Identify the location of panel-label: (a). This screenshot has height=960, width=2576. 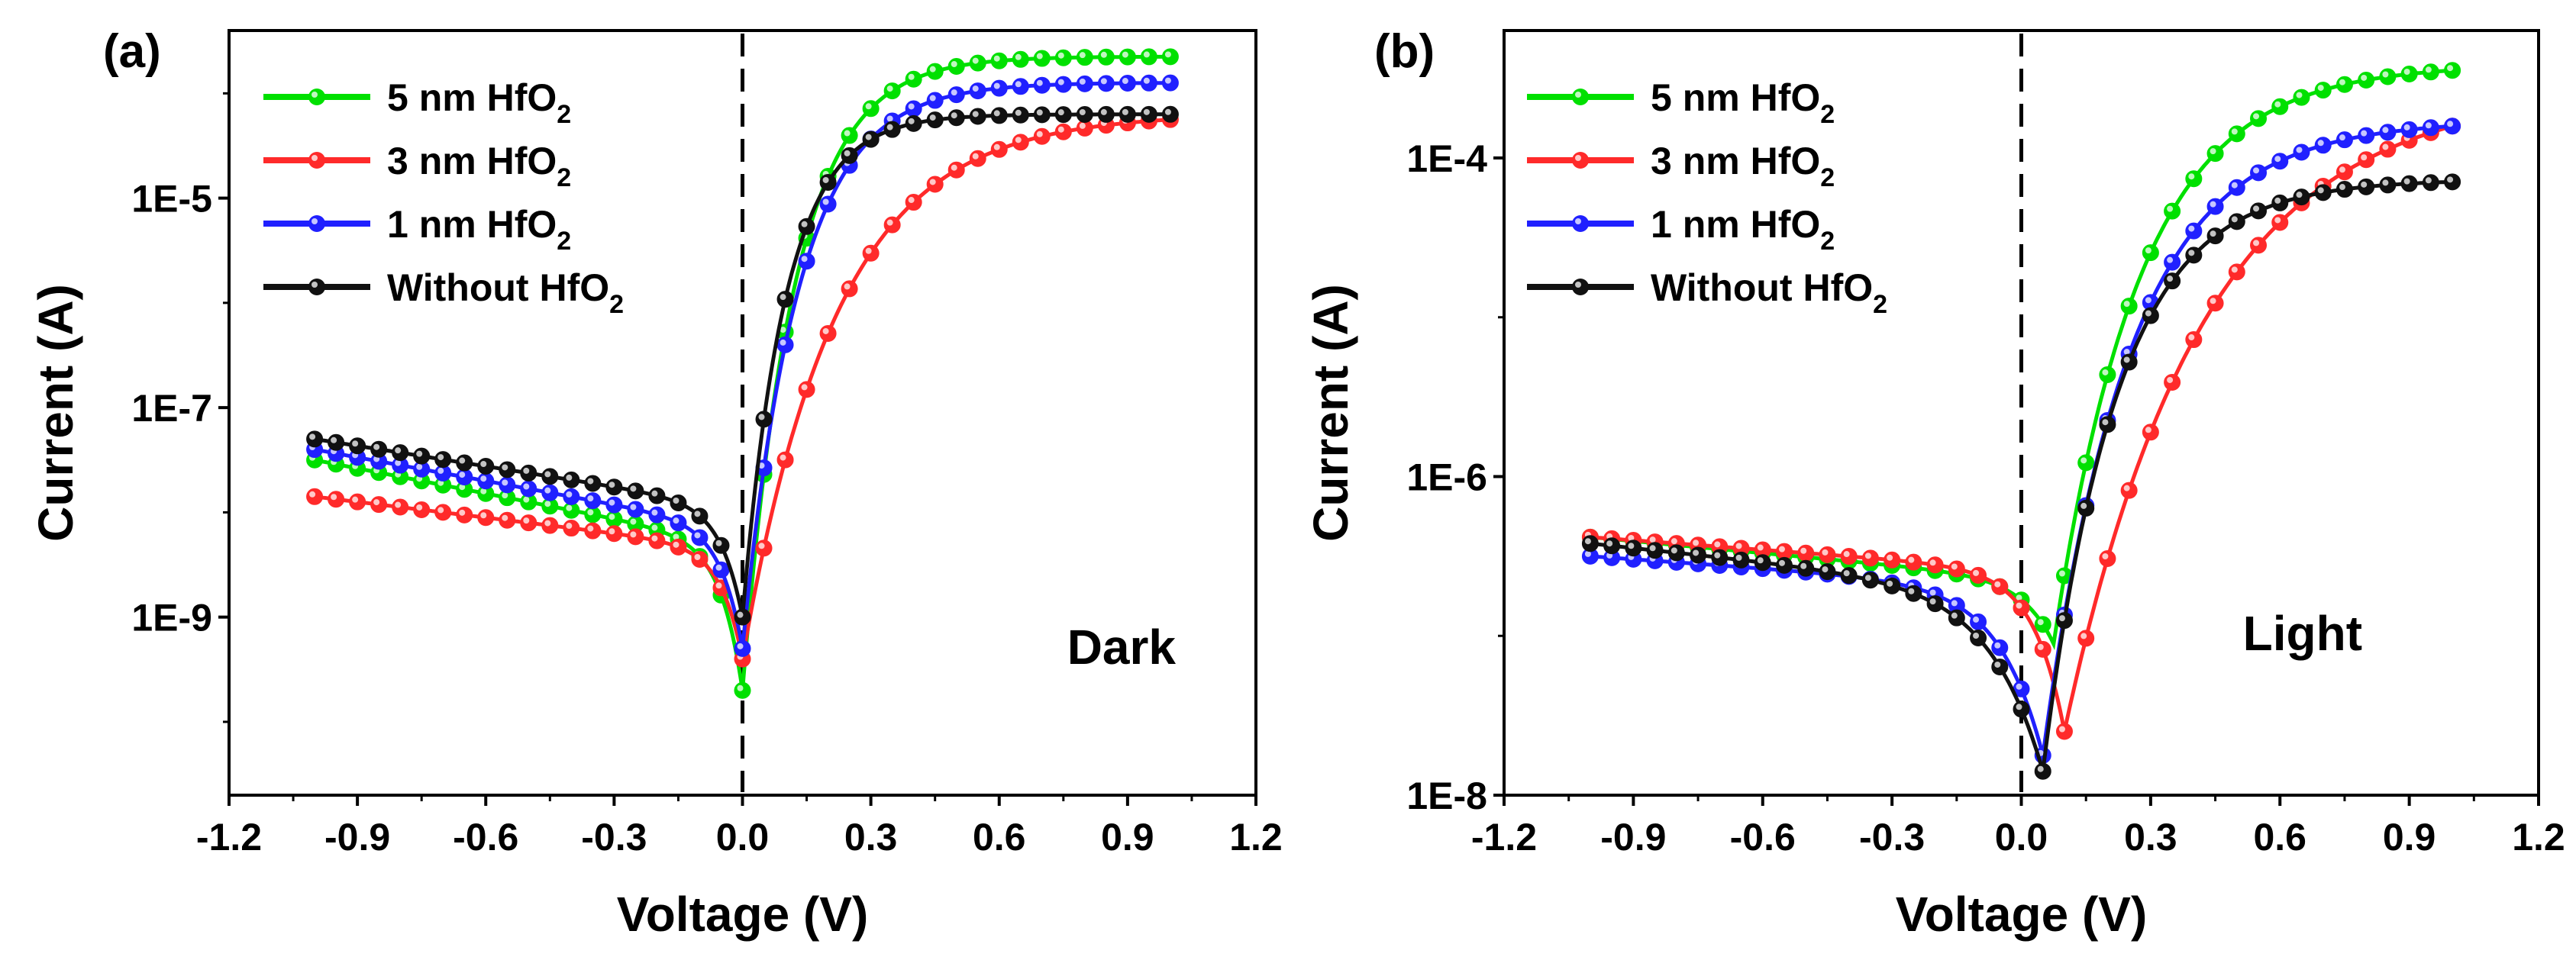
(132, 51).